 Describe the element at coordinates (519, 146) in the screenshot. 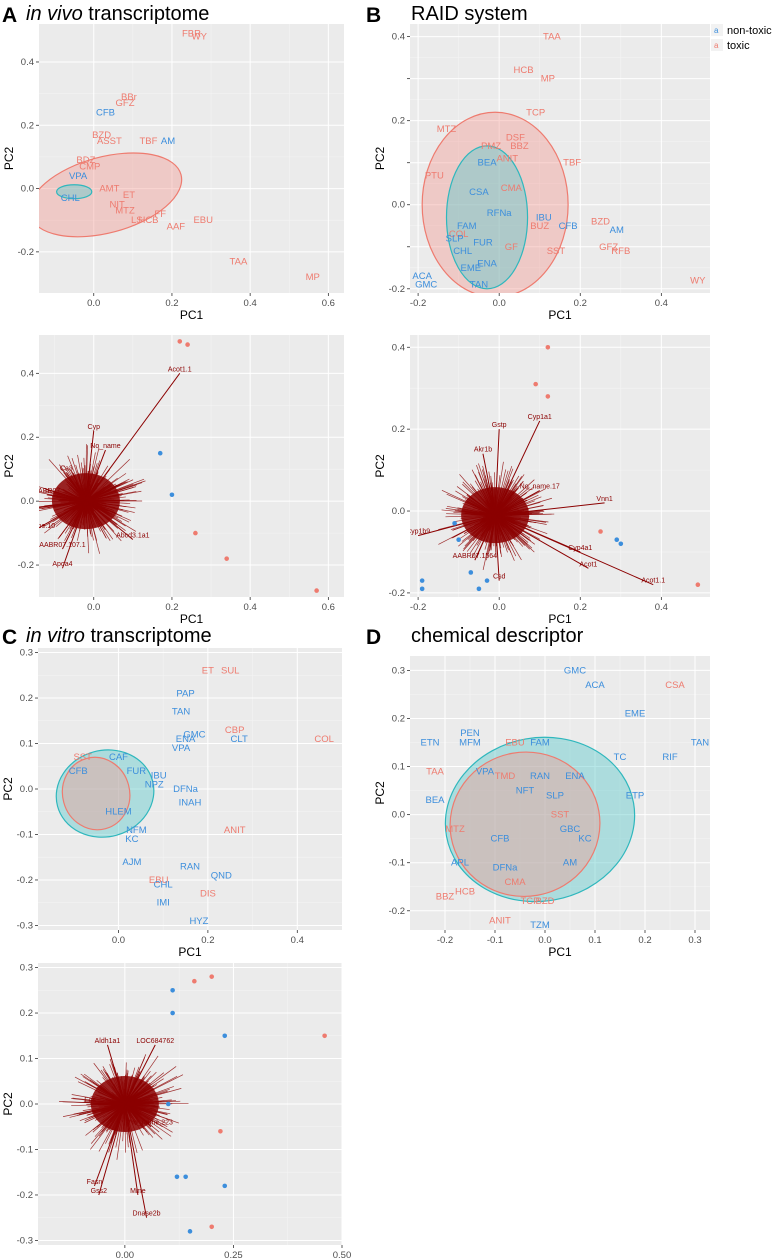

I see `point-label: BBZ` at that location.